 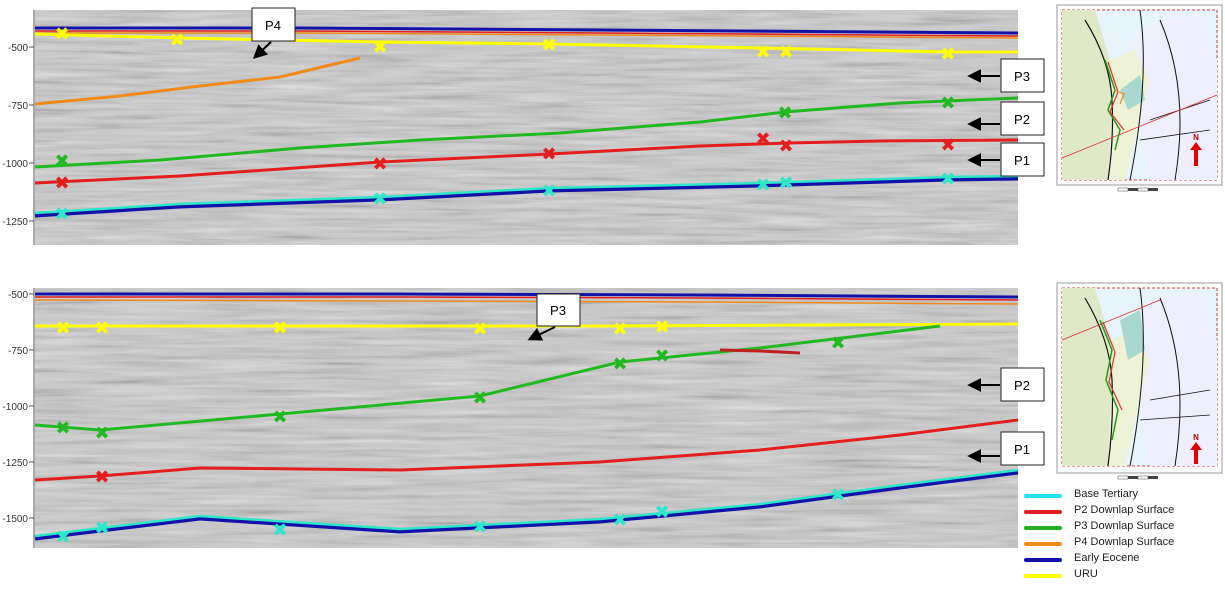 I want to click on depth-tick-label: -1500, so click(x=15, y=519).